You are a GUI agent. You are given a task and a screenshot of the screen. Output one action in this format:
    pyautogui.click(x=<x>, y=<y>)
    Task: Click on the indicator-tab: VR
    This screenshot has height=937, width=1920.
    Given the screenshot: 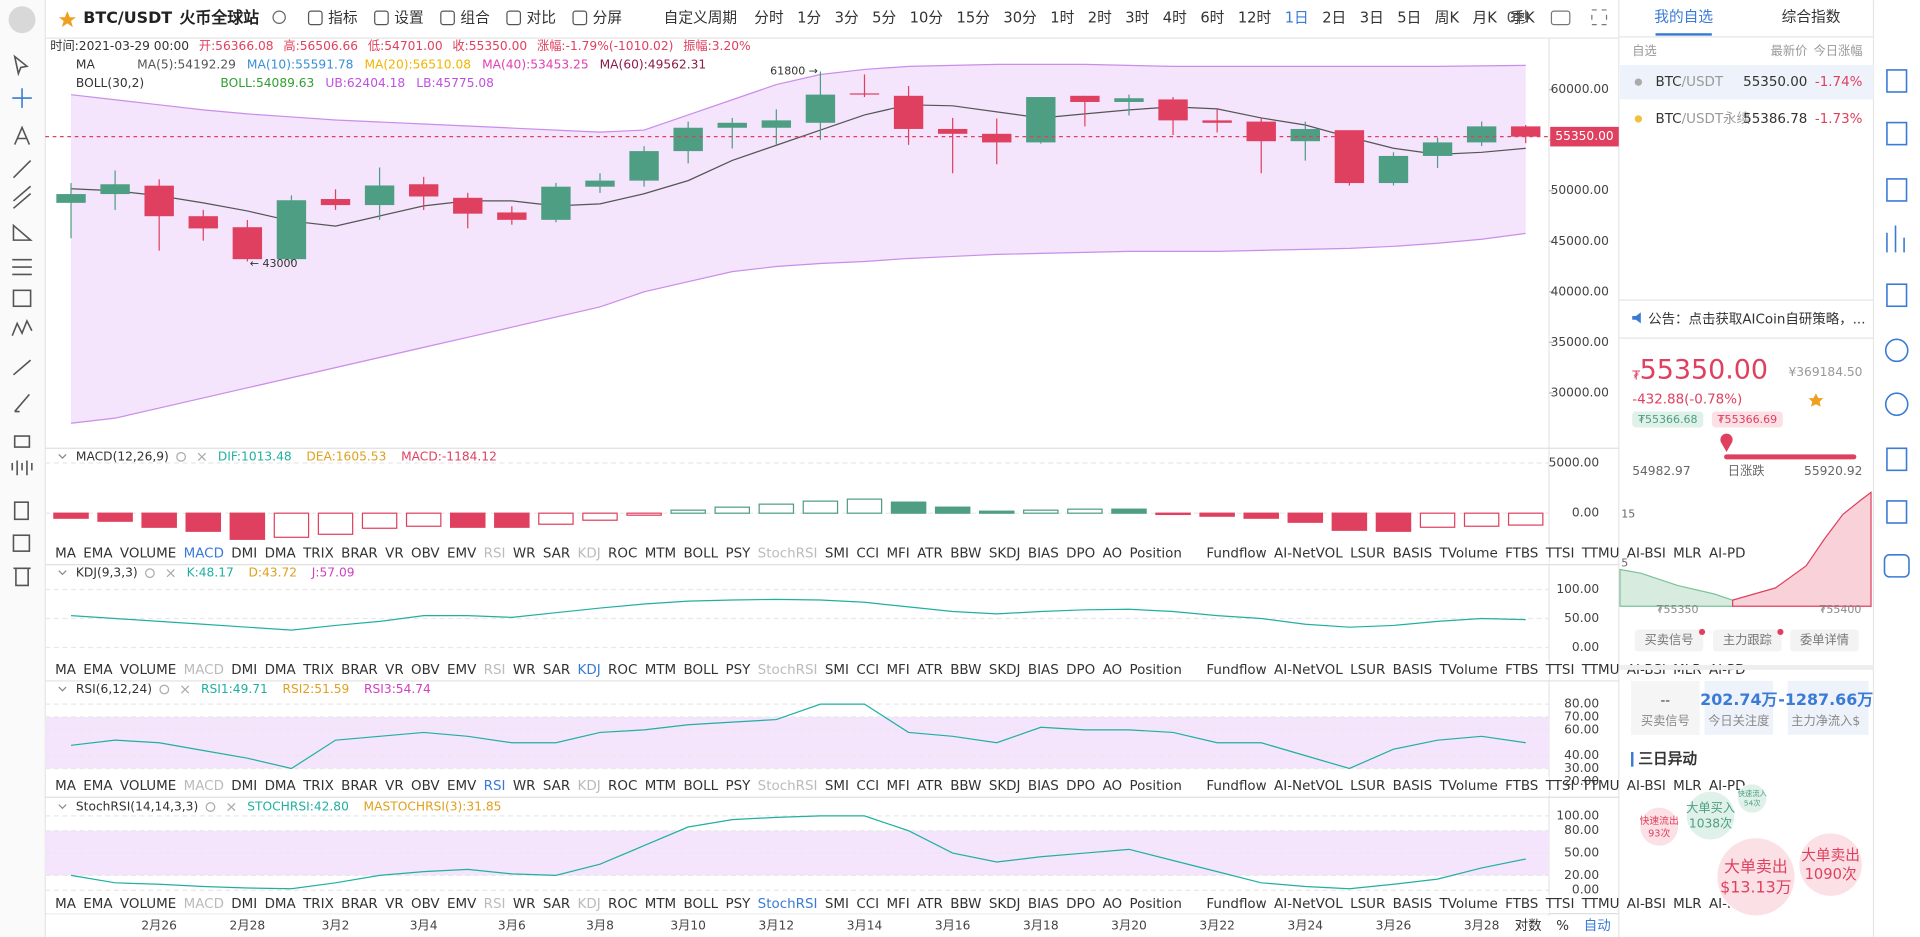 What is the action you would take?
    pyautogui.click(x=394, y=670)
    